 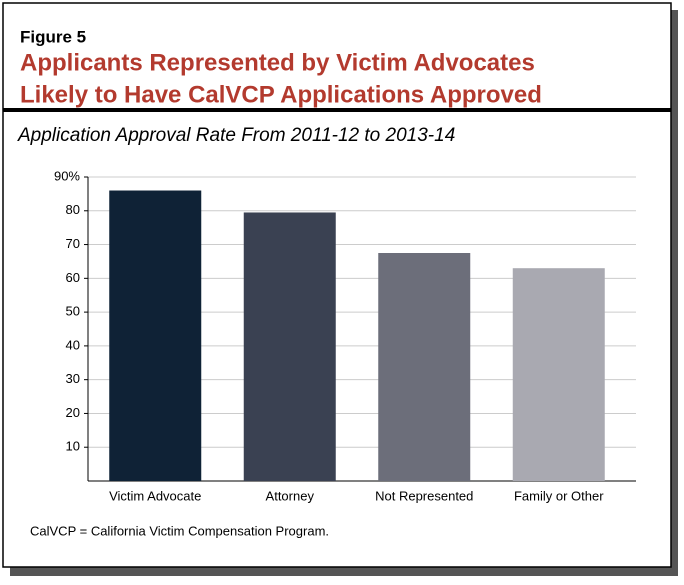 What do you see at coordinates (73, 243) in the screenshot?
I see `y-tick-label: 70` at bounding box center [73, 243].